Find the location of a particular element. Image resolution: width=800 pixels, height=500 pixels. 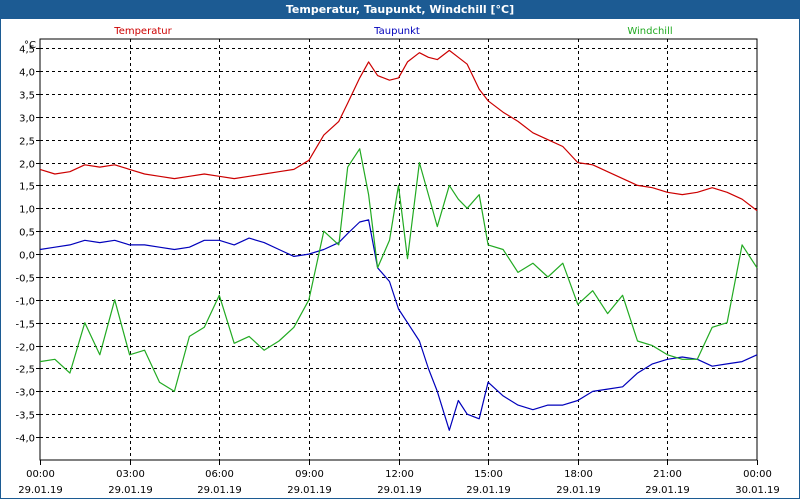

y-tick-label: 3,0 is located at coordinates (27, 119).